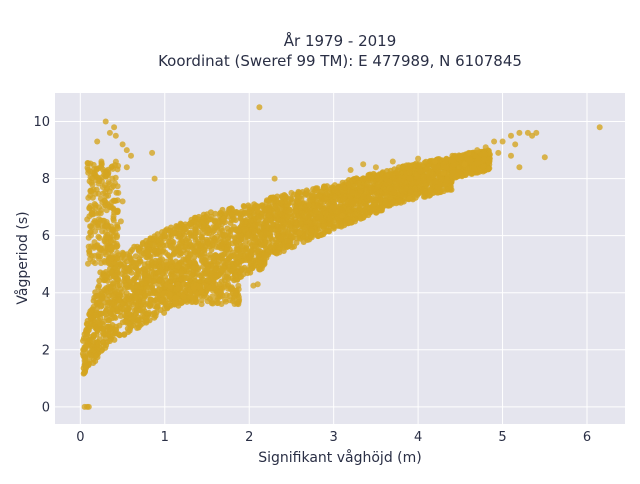  I want to click on x-tick-label: 5, so click(502, 437).